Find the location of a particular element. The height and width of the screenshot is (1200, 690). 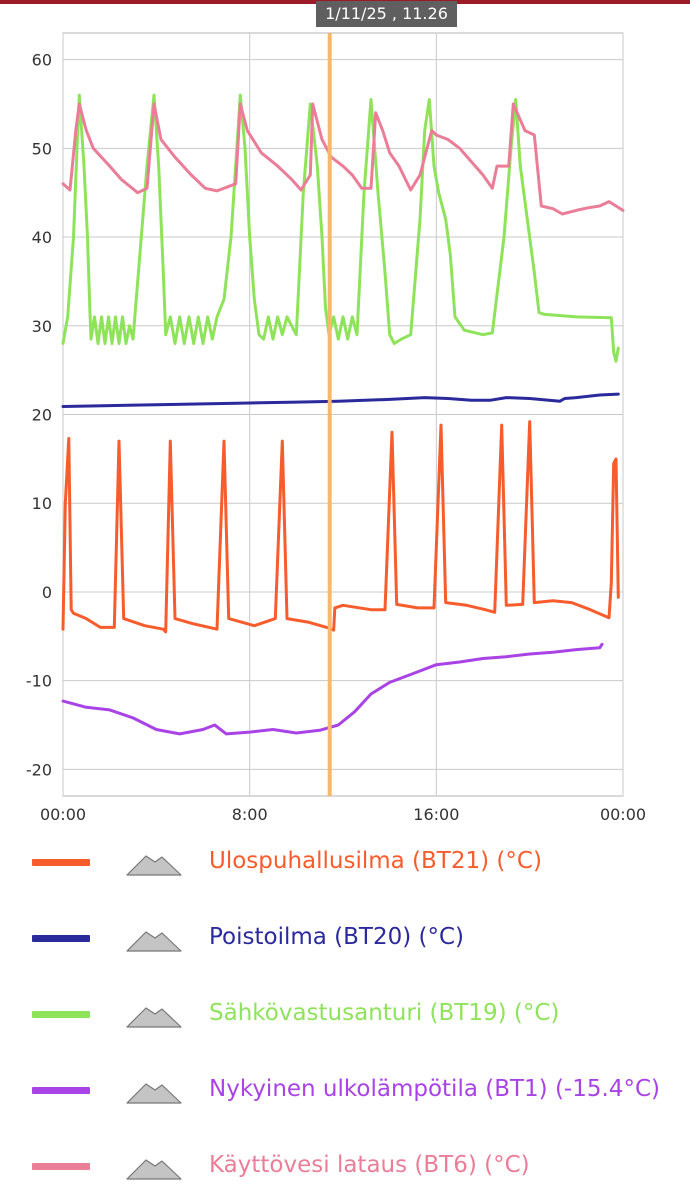

y-axis-ticks: -20 -10 0 10 20 30 40 50 60 is located at coordinates (39, 415).